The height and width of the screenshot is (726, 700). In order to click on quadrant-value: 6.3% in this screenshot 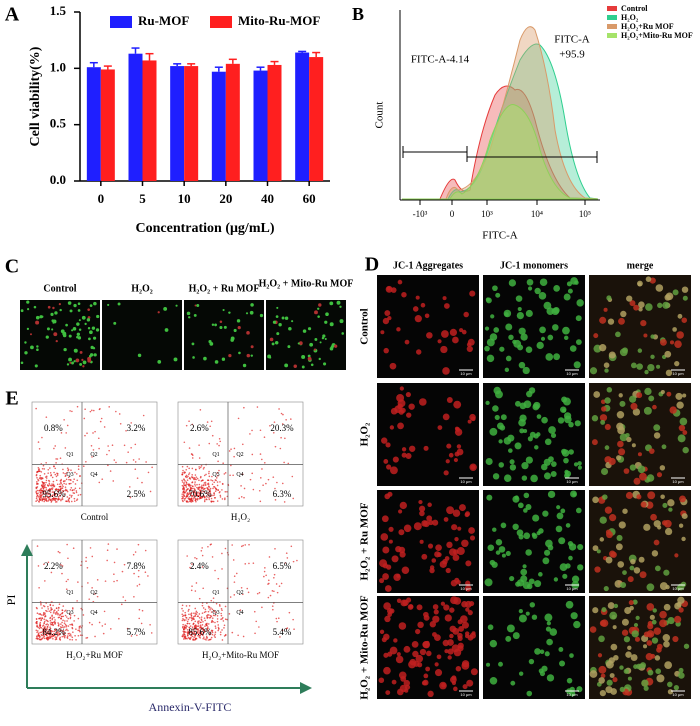, I will do `click(282, 494)`.